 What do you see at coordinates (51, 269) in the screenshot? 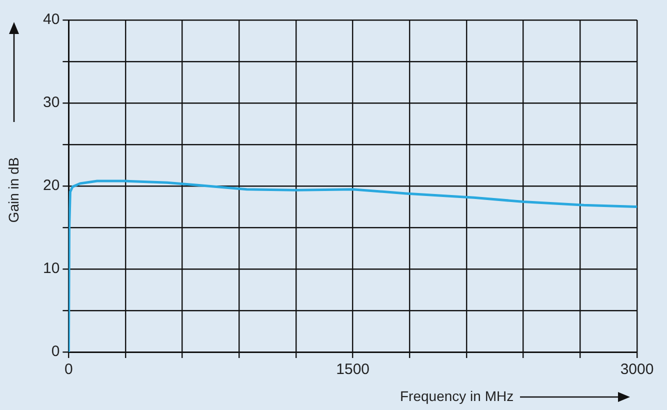
I see `y-tick-label: 10` at bounding box center [51, 269].